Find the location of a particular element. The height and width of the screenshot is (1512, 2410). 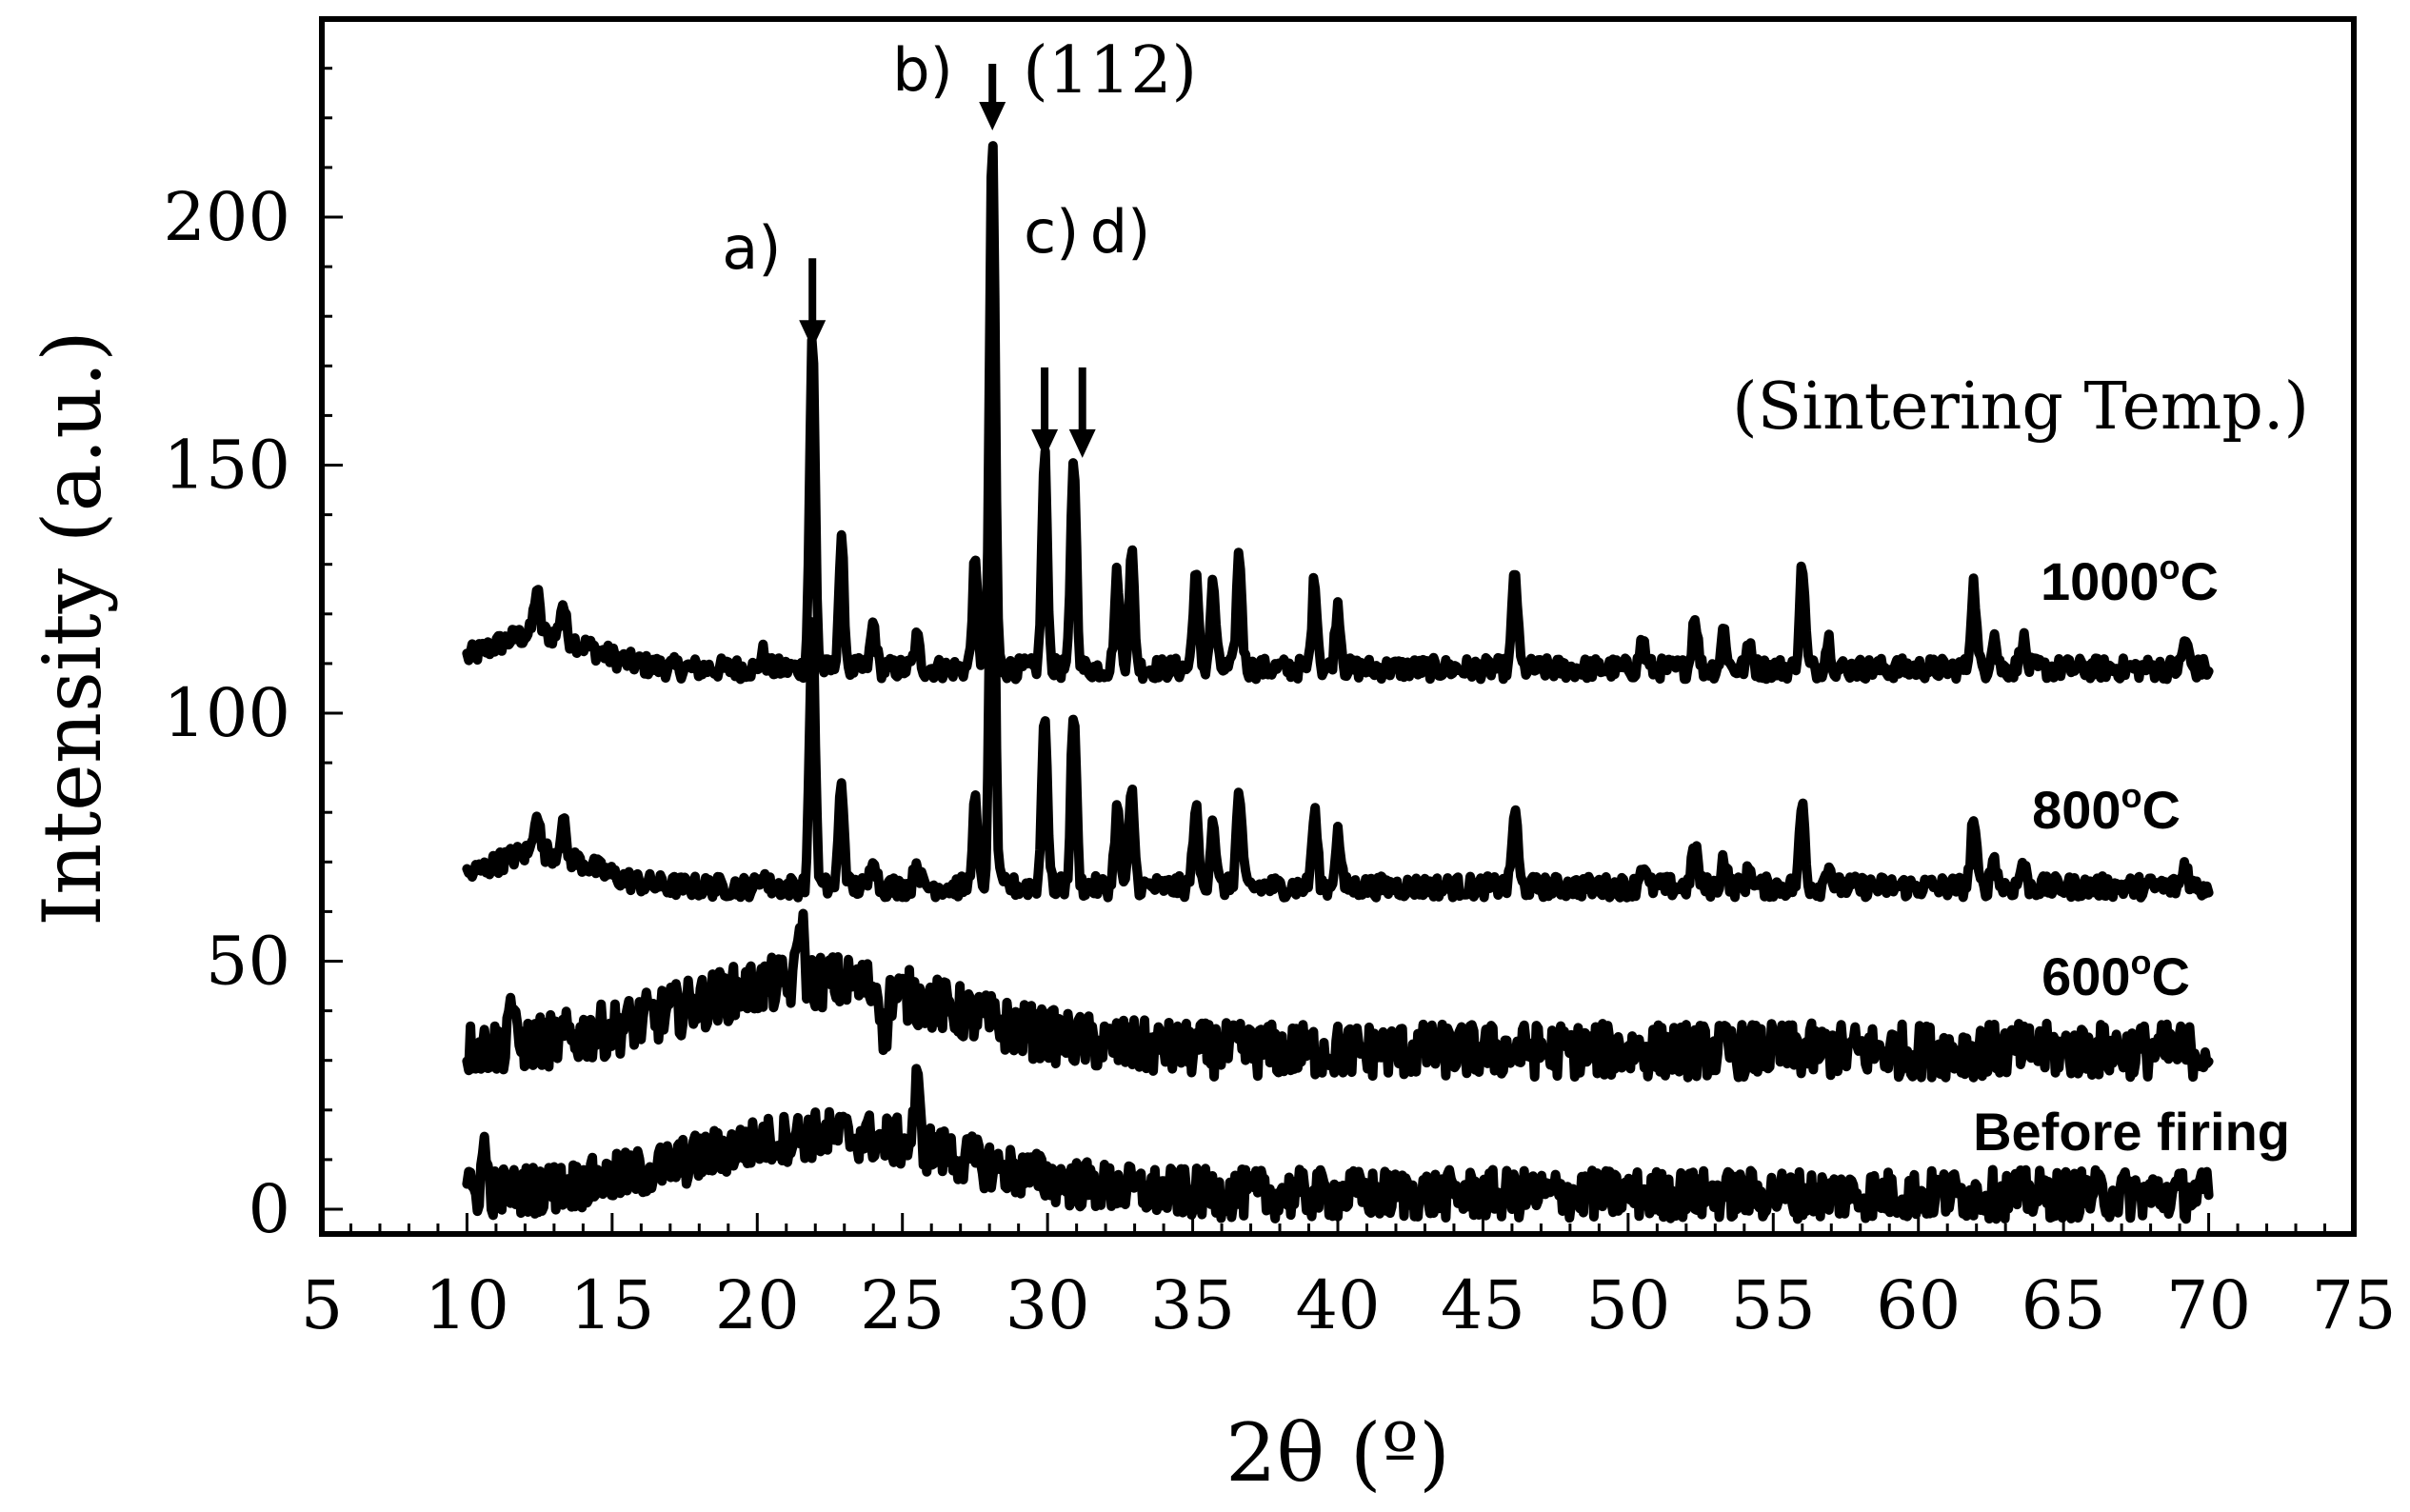

y-tick-label: 50 is located at coordinates (248, 962).